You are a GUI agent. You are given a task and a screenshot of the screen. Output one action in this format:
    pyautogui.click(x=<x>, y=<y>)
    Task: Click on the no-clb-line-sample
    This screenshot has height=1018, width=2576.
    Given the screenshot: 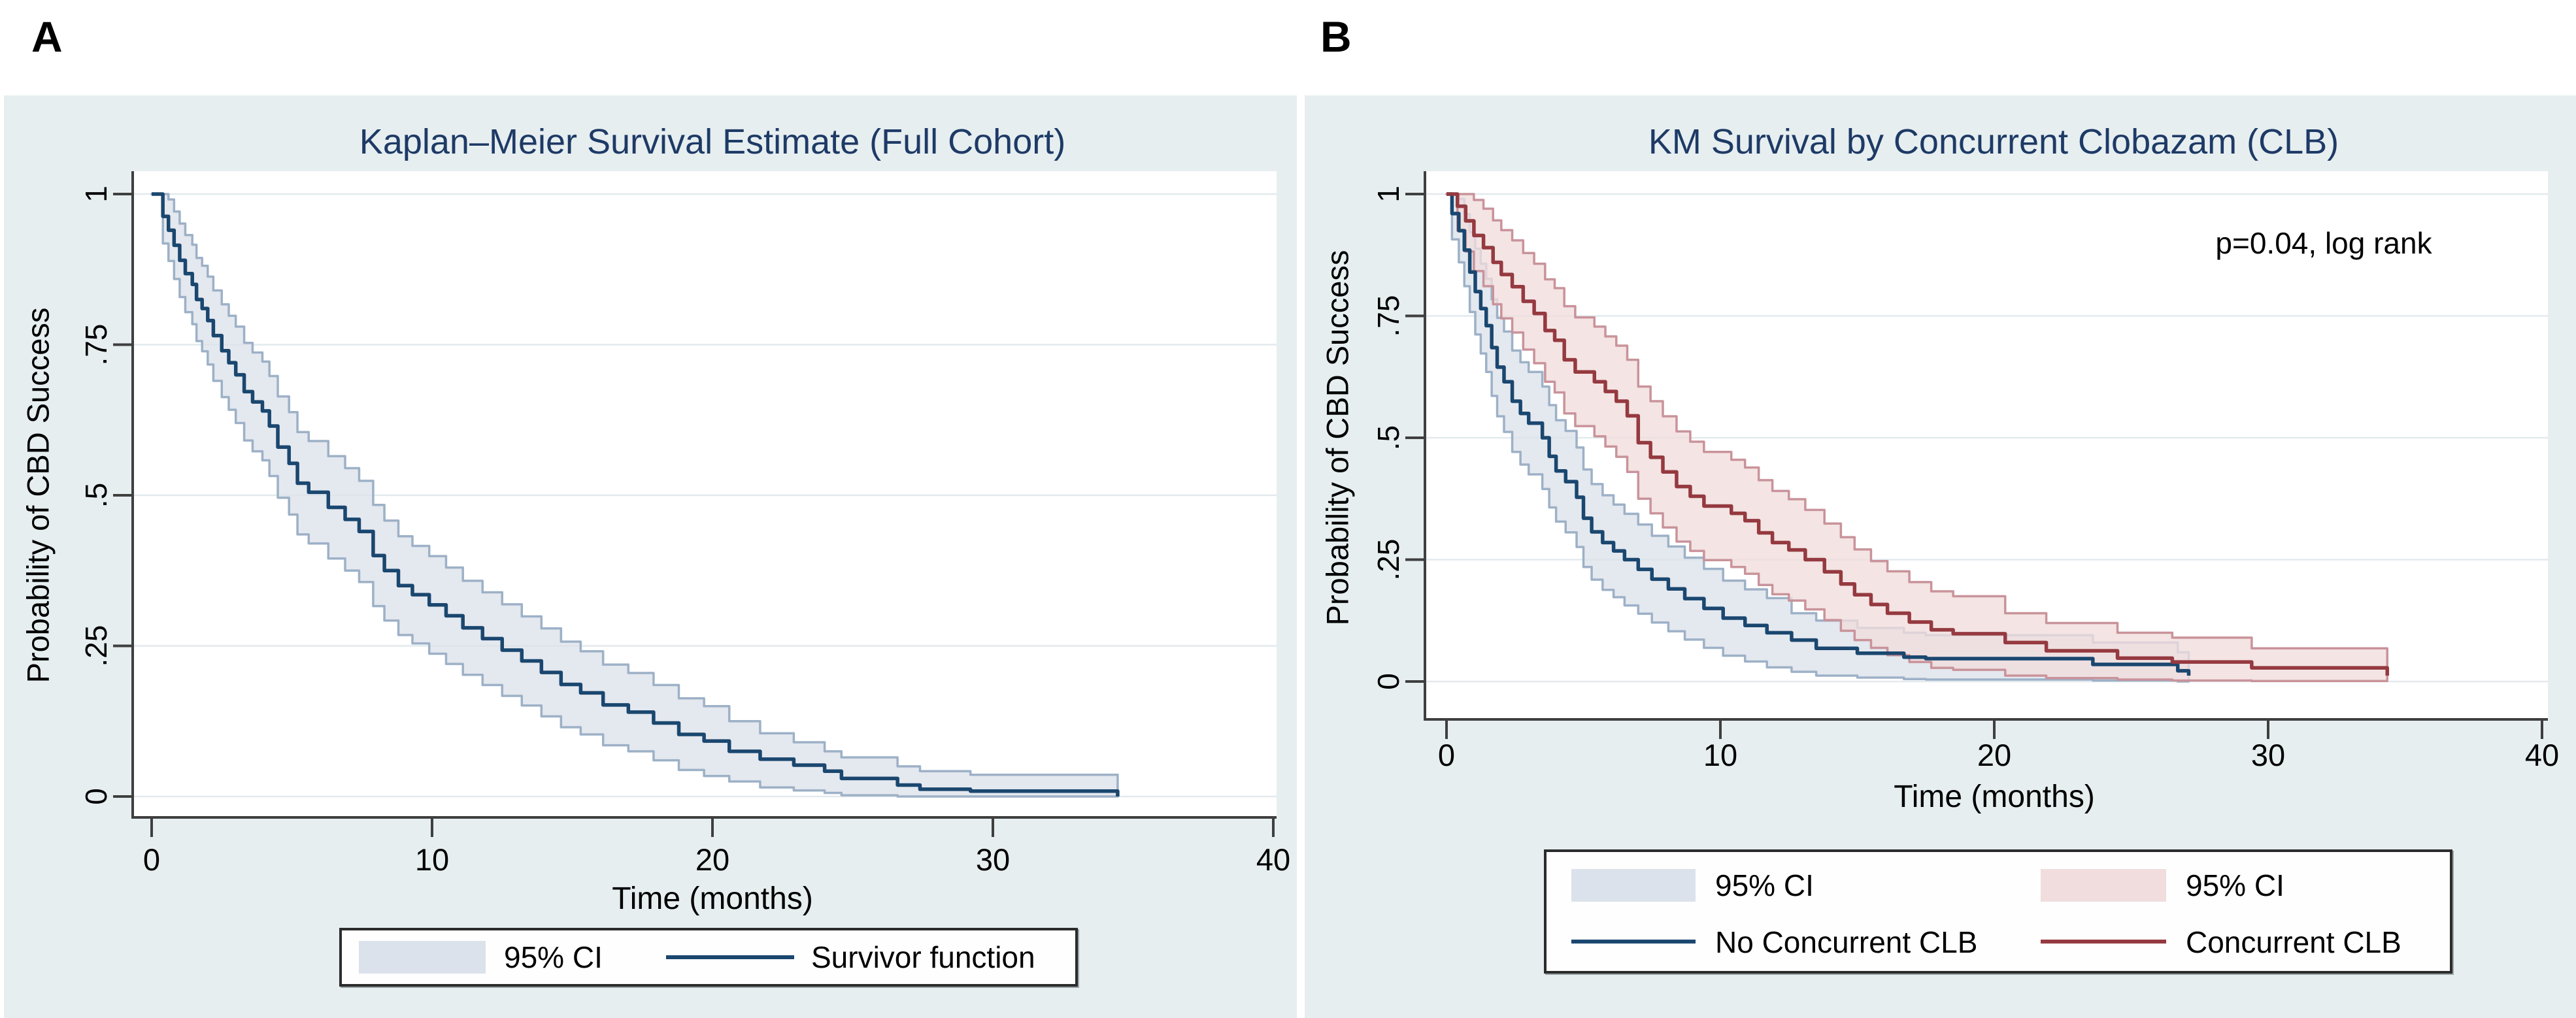 What is the action you would take?
    pyautogui.click(x=1634, y=942)
    